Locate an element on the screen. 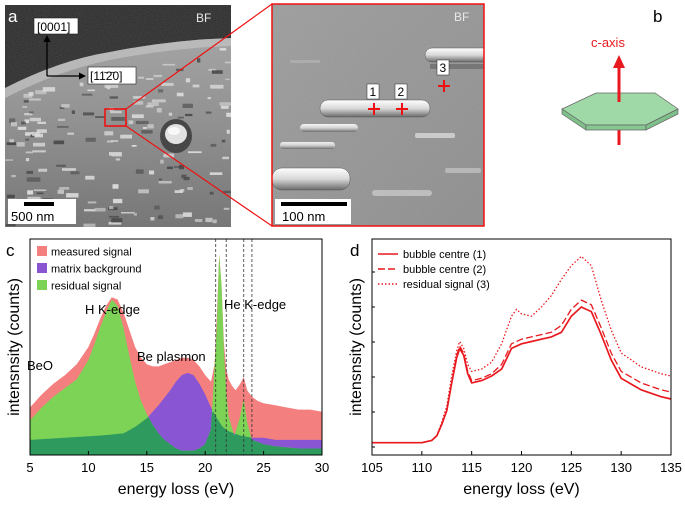 Image resolution: width=685 pixels, height=508 pixels. panel-a-letter: a is located at coordinates (13, 16).